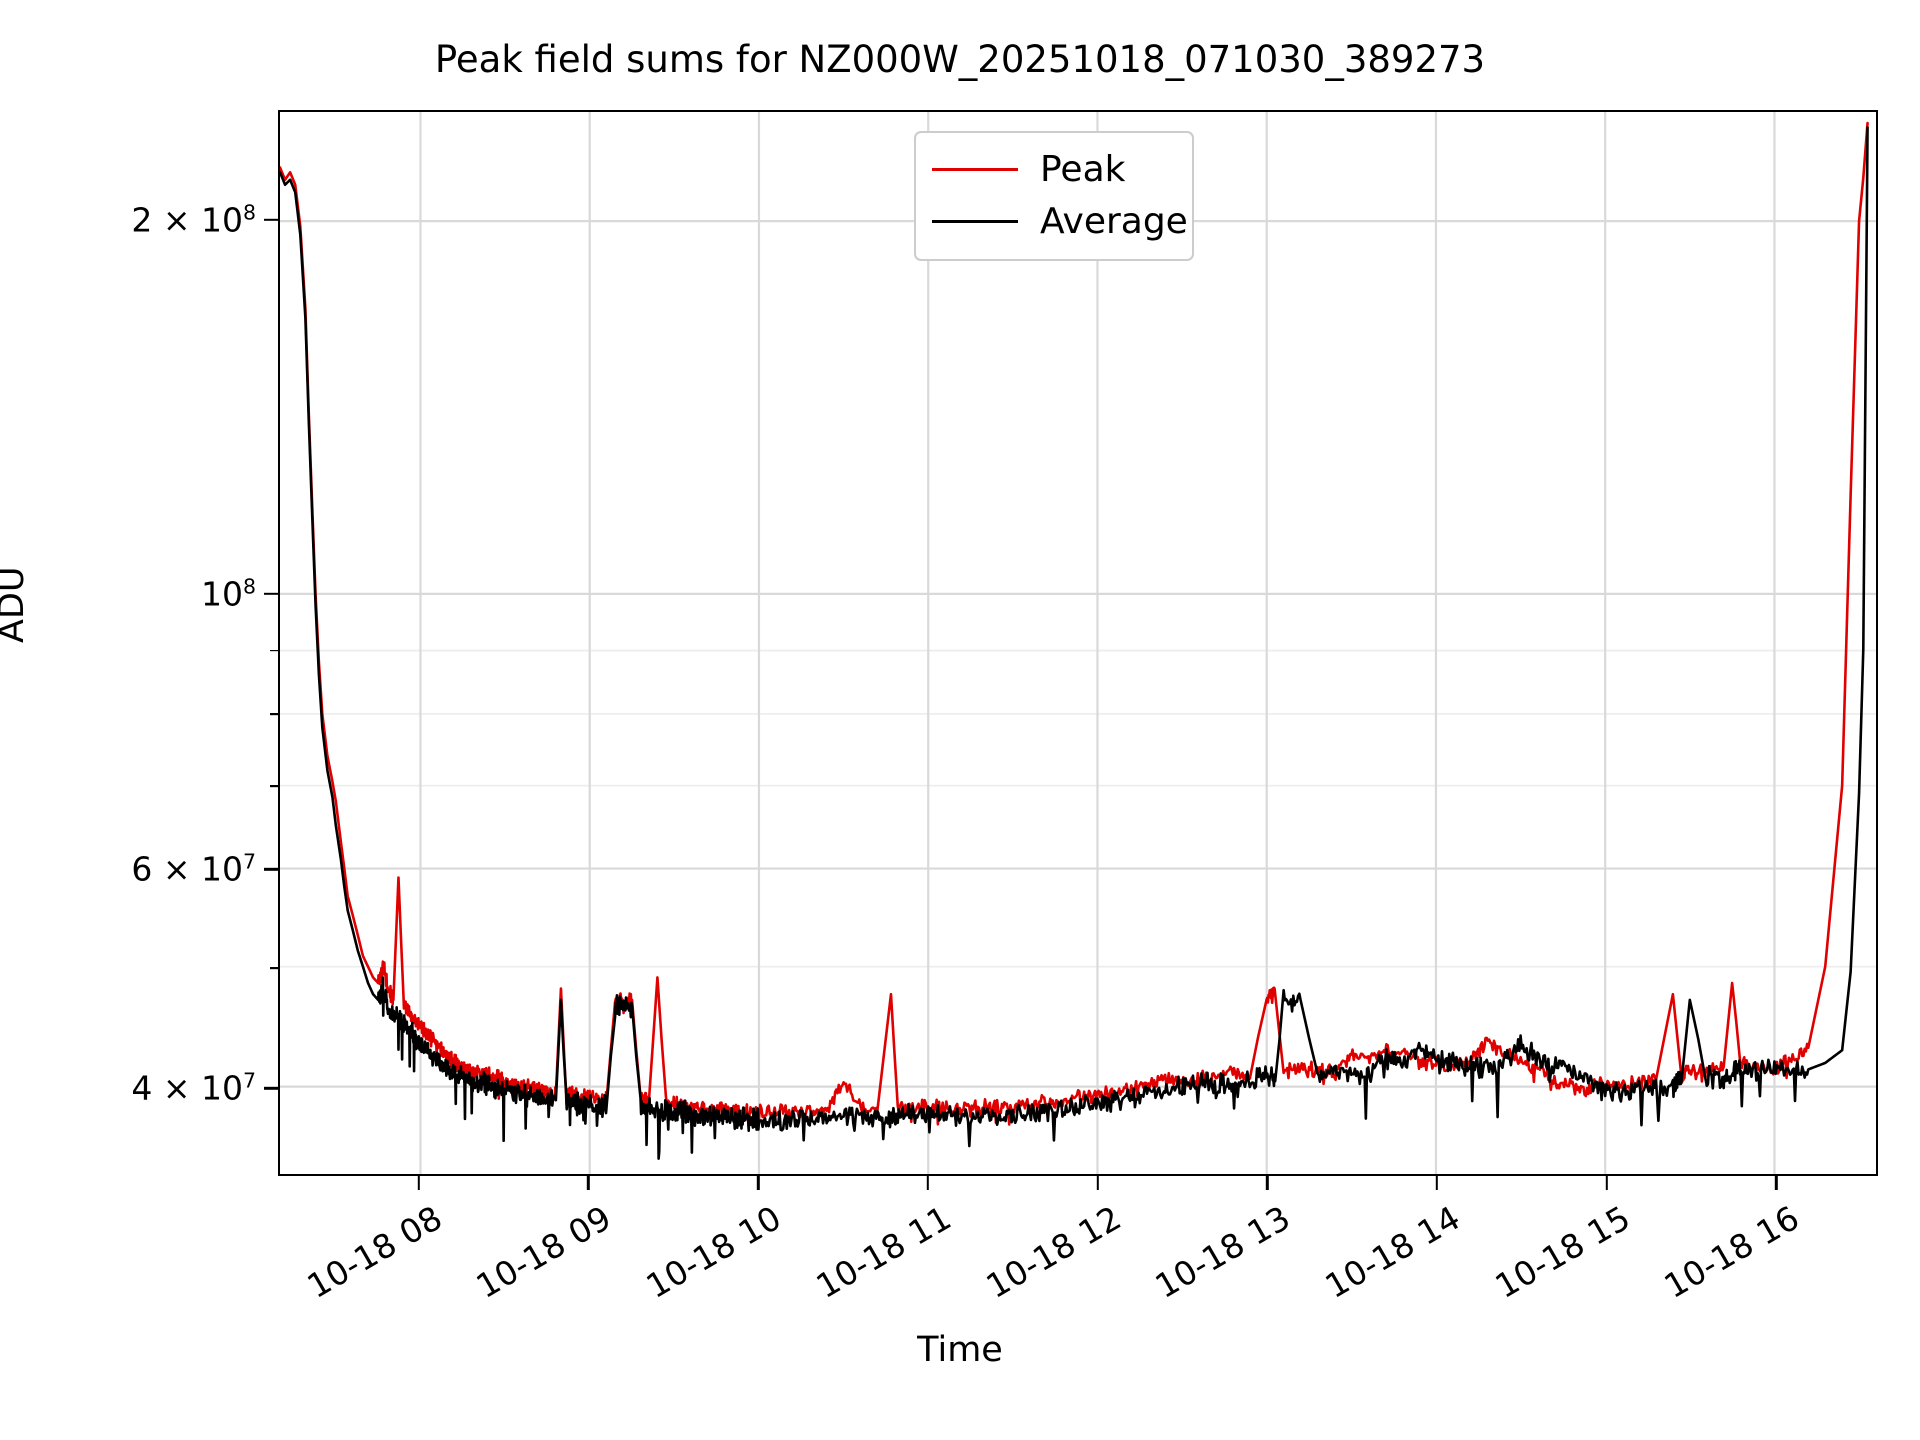 The image size is (1920, 1440). What do you see at coordinates (1222, 1252) in the screenshot?
I see `x-tick-label: 10-18 13` at bounding box center [1222, 1252].